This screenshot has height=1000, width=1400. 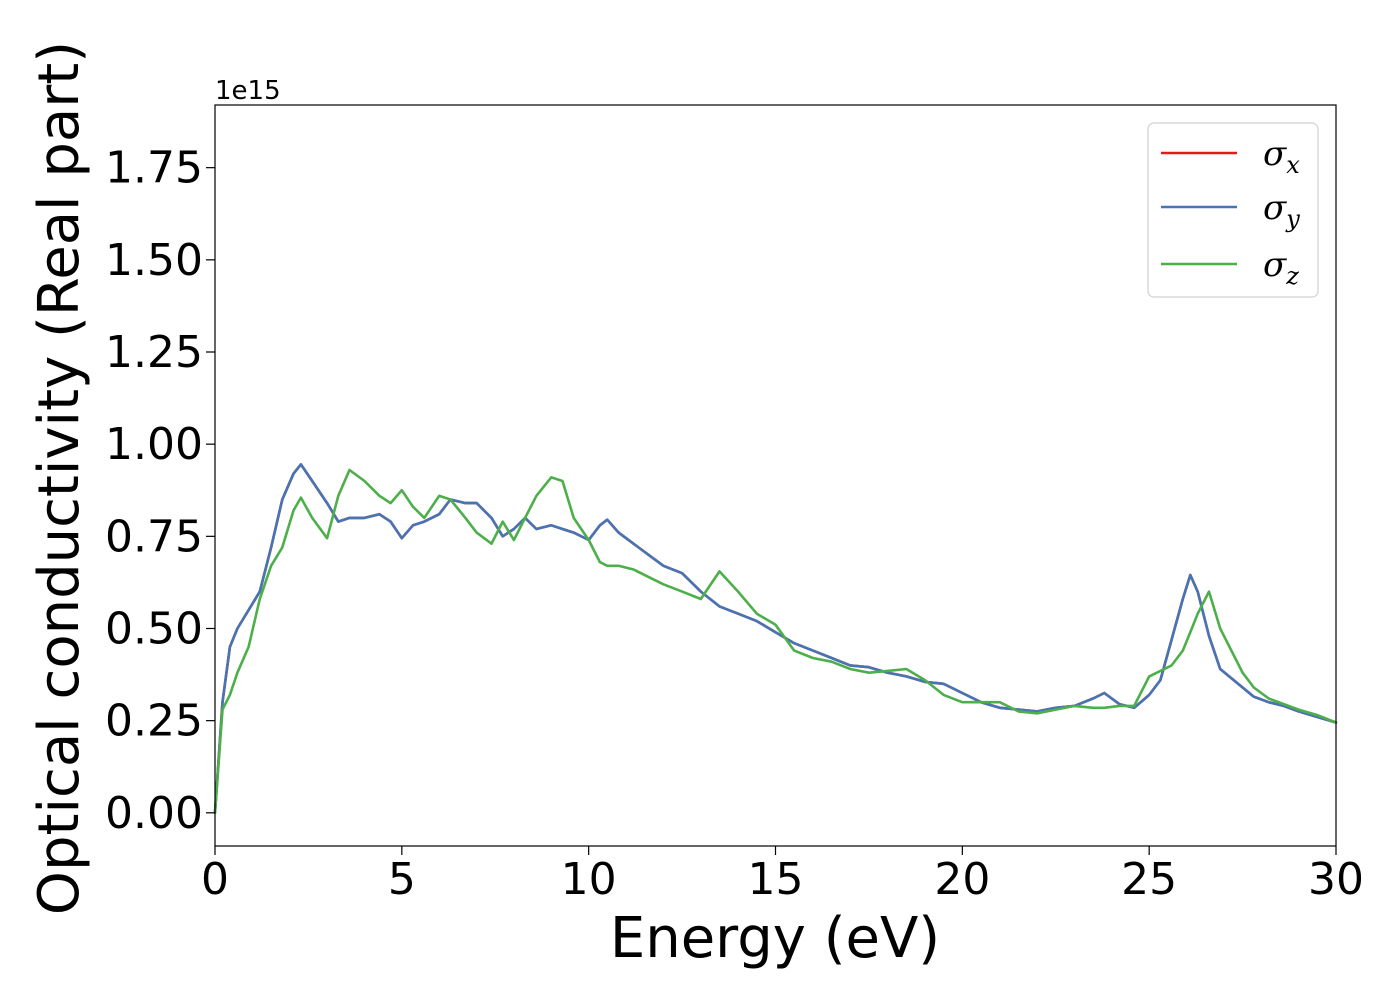 What do you see at coordinates (775, 938) in the screenshot?
I see `x-axis-title: Energy (eV)` at bounding box center [775, 938].